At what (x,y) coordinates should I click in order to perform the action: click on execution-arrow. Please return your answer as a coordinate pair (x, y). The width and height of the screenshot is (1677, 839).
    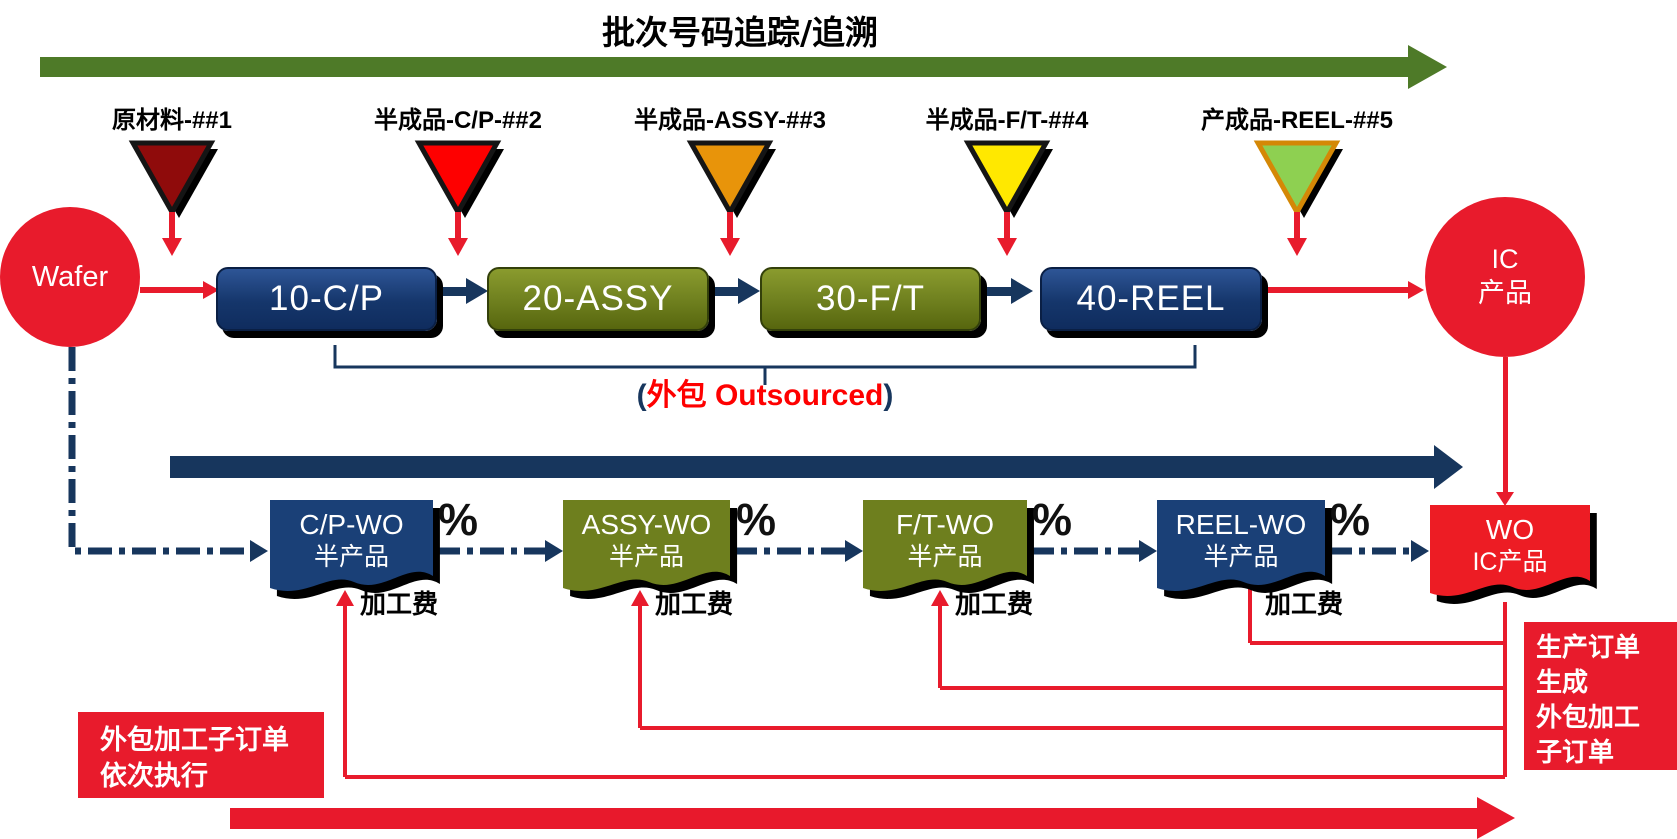
    Looking at the image, I should click on (872, 818).